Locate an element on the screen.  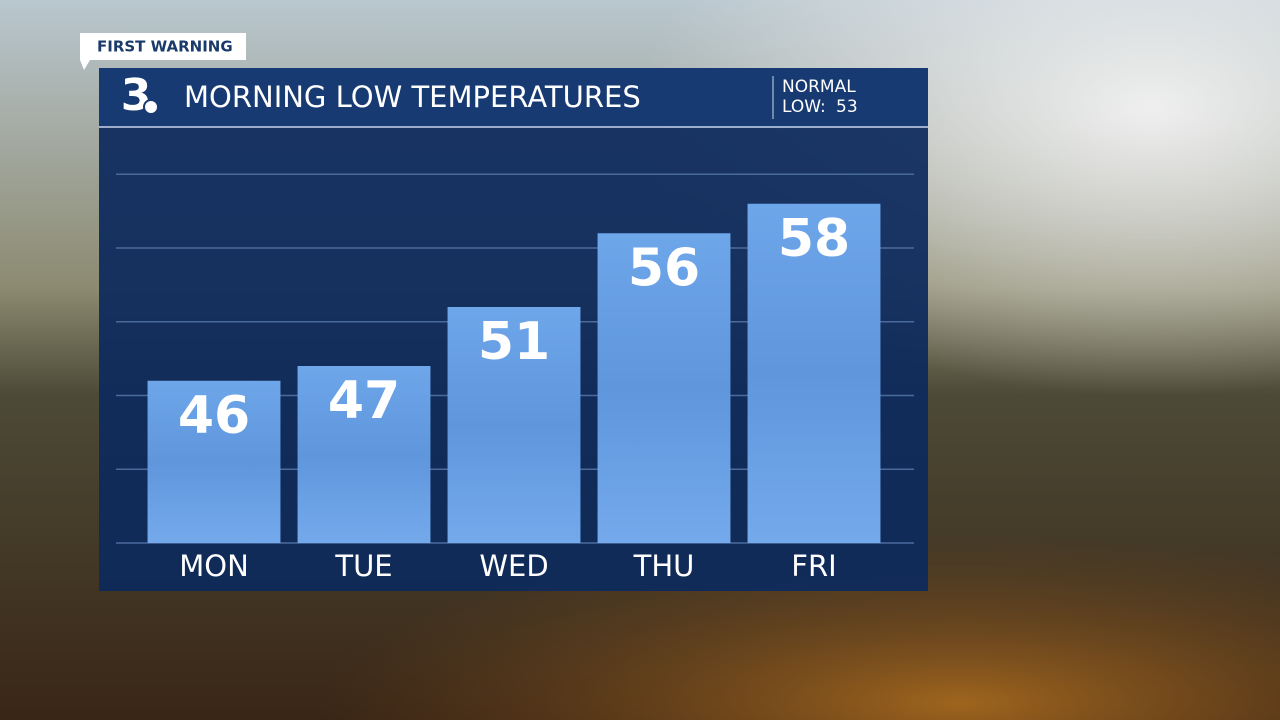
normal-low-value: 53 is located at coordinates (847, 107).